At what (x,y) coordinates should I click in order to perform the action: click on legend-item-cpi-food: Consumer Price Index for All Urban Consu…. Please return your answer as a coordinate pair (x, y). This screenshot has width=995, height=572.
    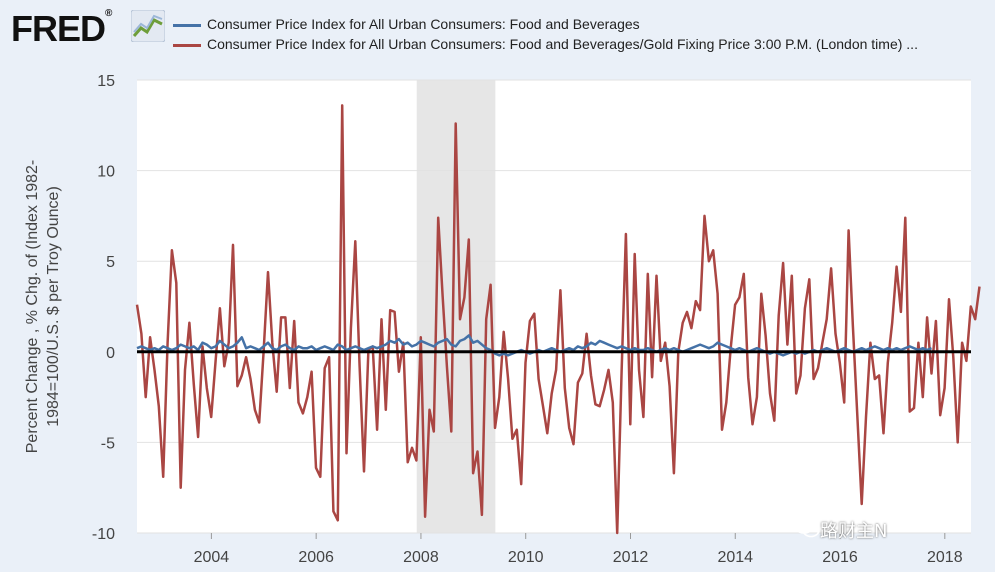
    Looking at the image, I should click on (406, 24).